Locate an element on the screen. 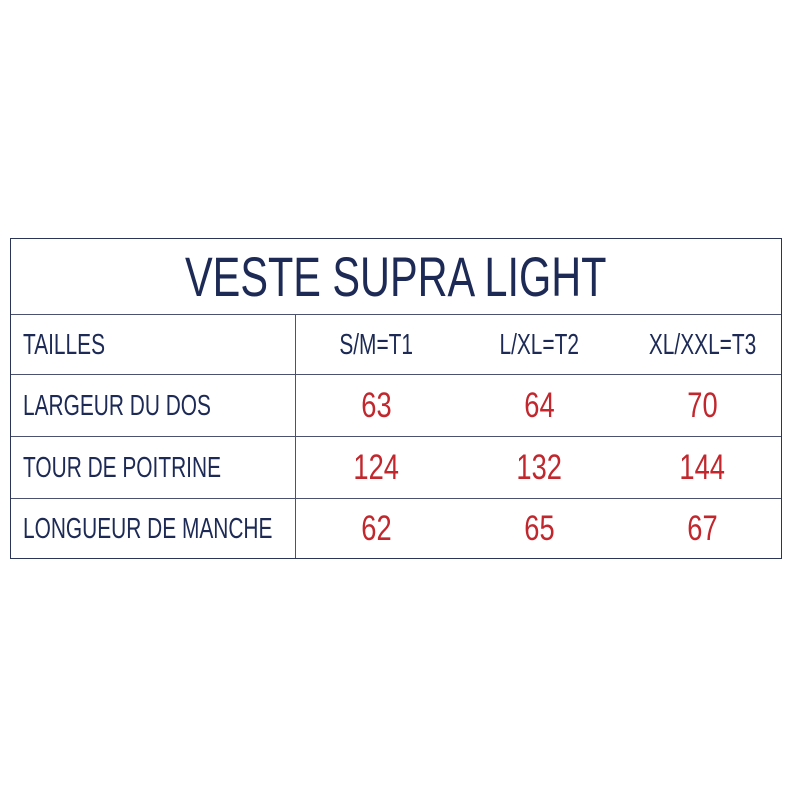  row-label-text: LARGEUR DU DOS is located at coordinates (117, 405).